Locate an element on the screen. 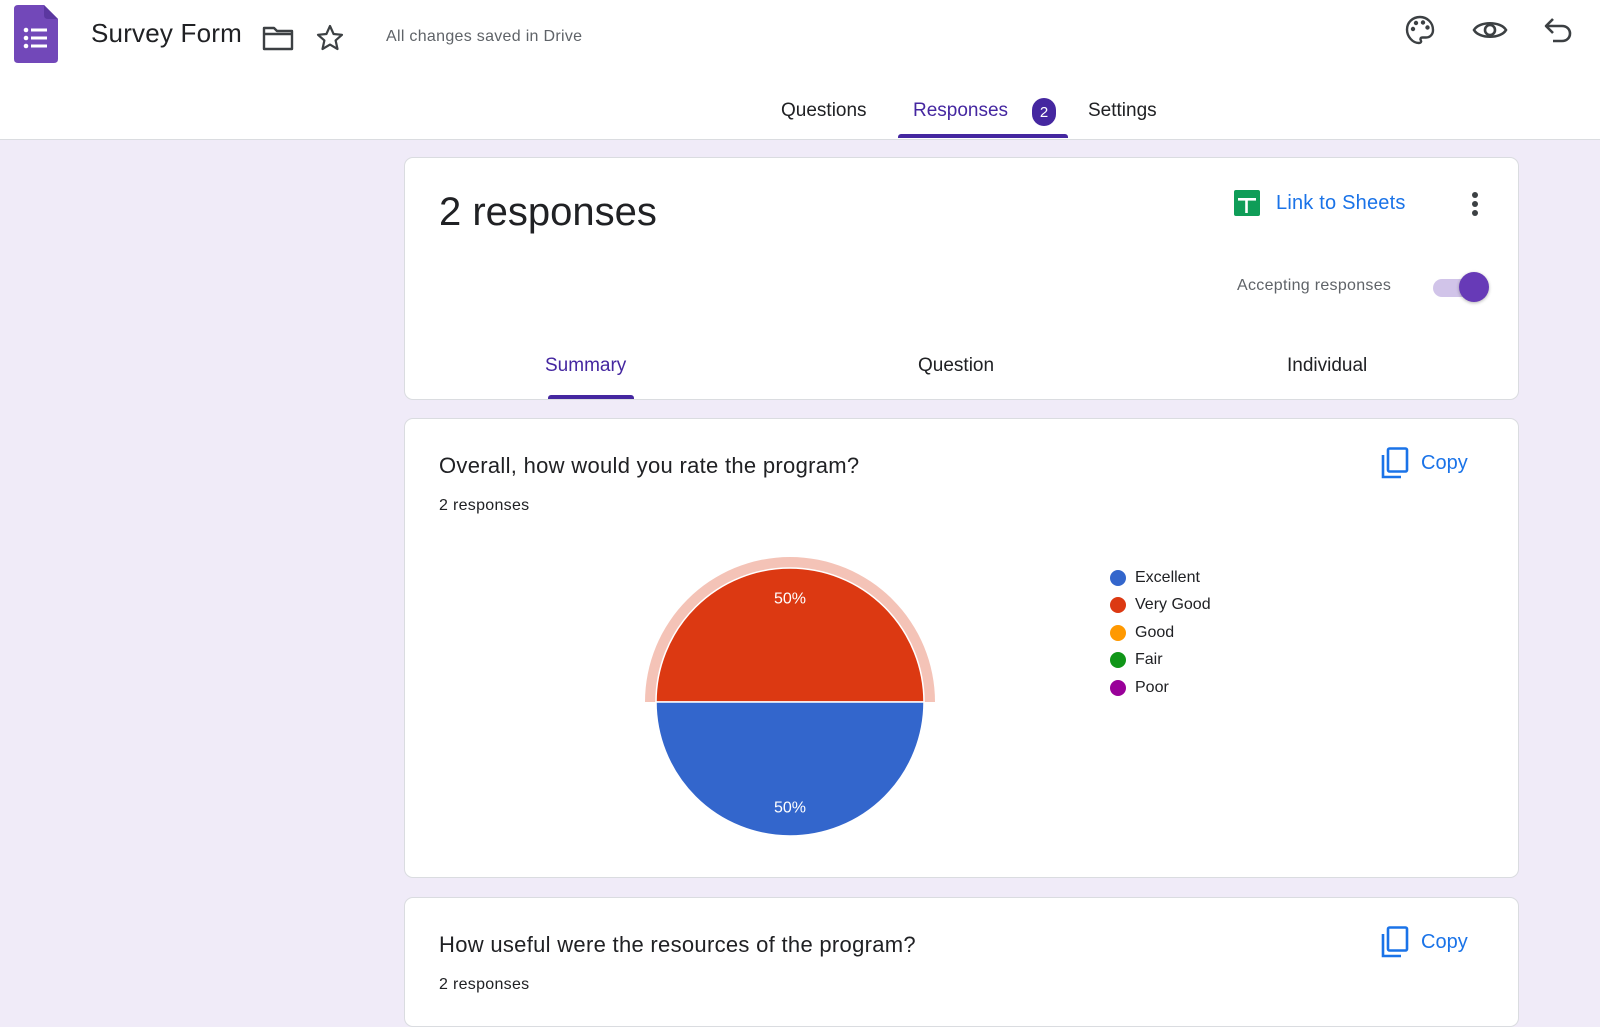 This screenshot has height=1027, width=1600. form-tabs: Questions Responses Settings is located at coordinates (800, 113).